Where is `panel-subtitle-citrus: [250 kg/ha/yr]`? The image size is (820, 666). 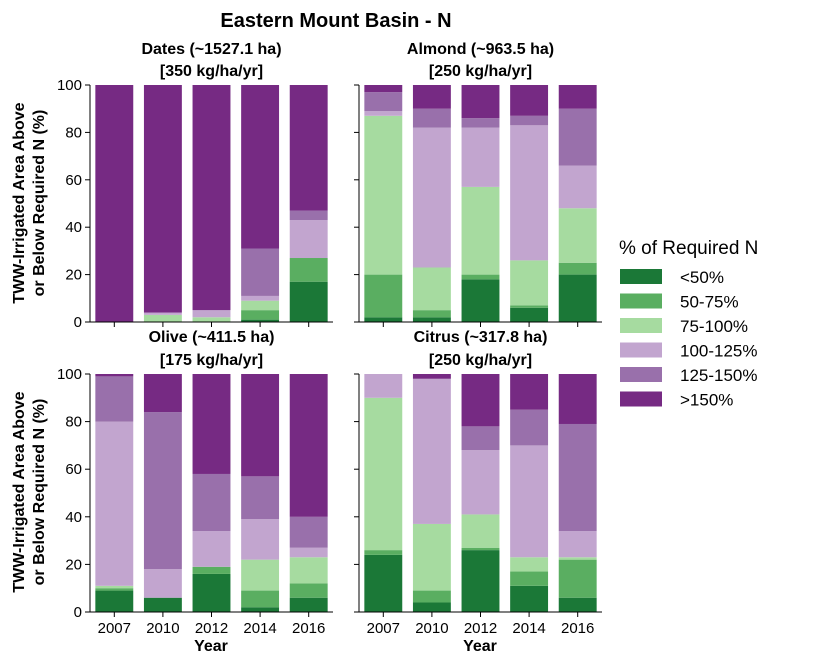 panel-subtitle-citrus: [250 kg/ha/yr] is located at coordinates (480, 360).